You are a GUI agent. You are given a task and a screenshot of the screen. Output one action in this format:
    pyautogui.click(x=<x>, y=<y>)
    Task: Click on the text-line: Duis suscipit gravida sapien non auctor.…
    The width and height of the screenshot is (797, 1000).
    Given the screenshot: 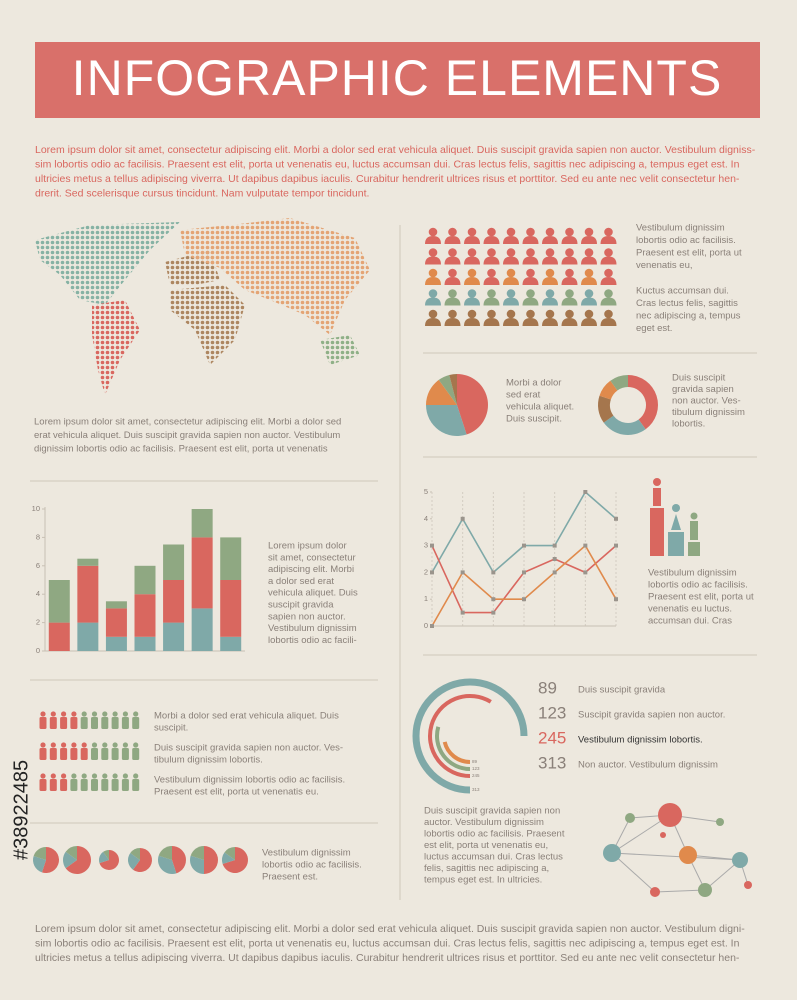 What is the action you would take?
    pyautogui.click(x=248, y=748)
    